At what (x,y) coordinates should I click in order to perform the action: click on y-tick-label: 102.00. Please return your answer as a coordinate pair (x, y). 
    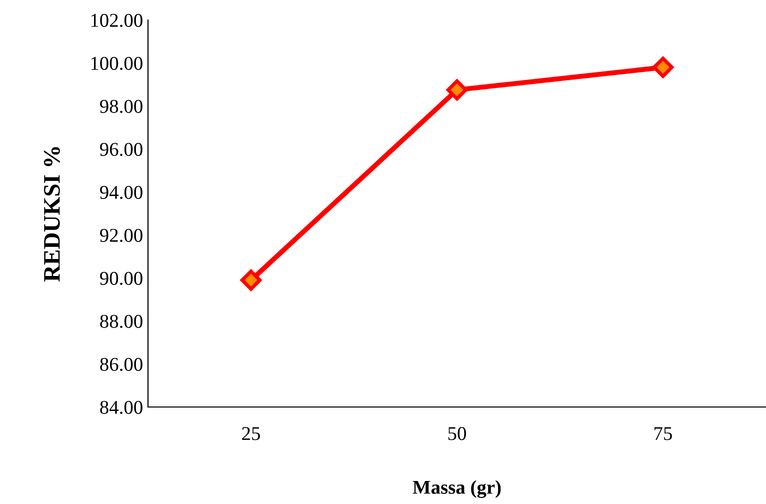
    Looking at the image, I should click on (116, 21).